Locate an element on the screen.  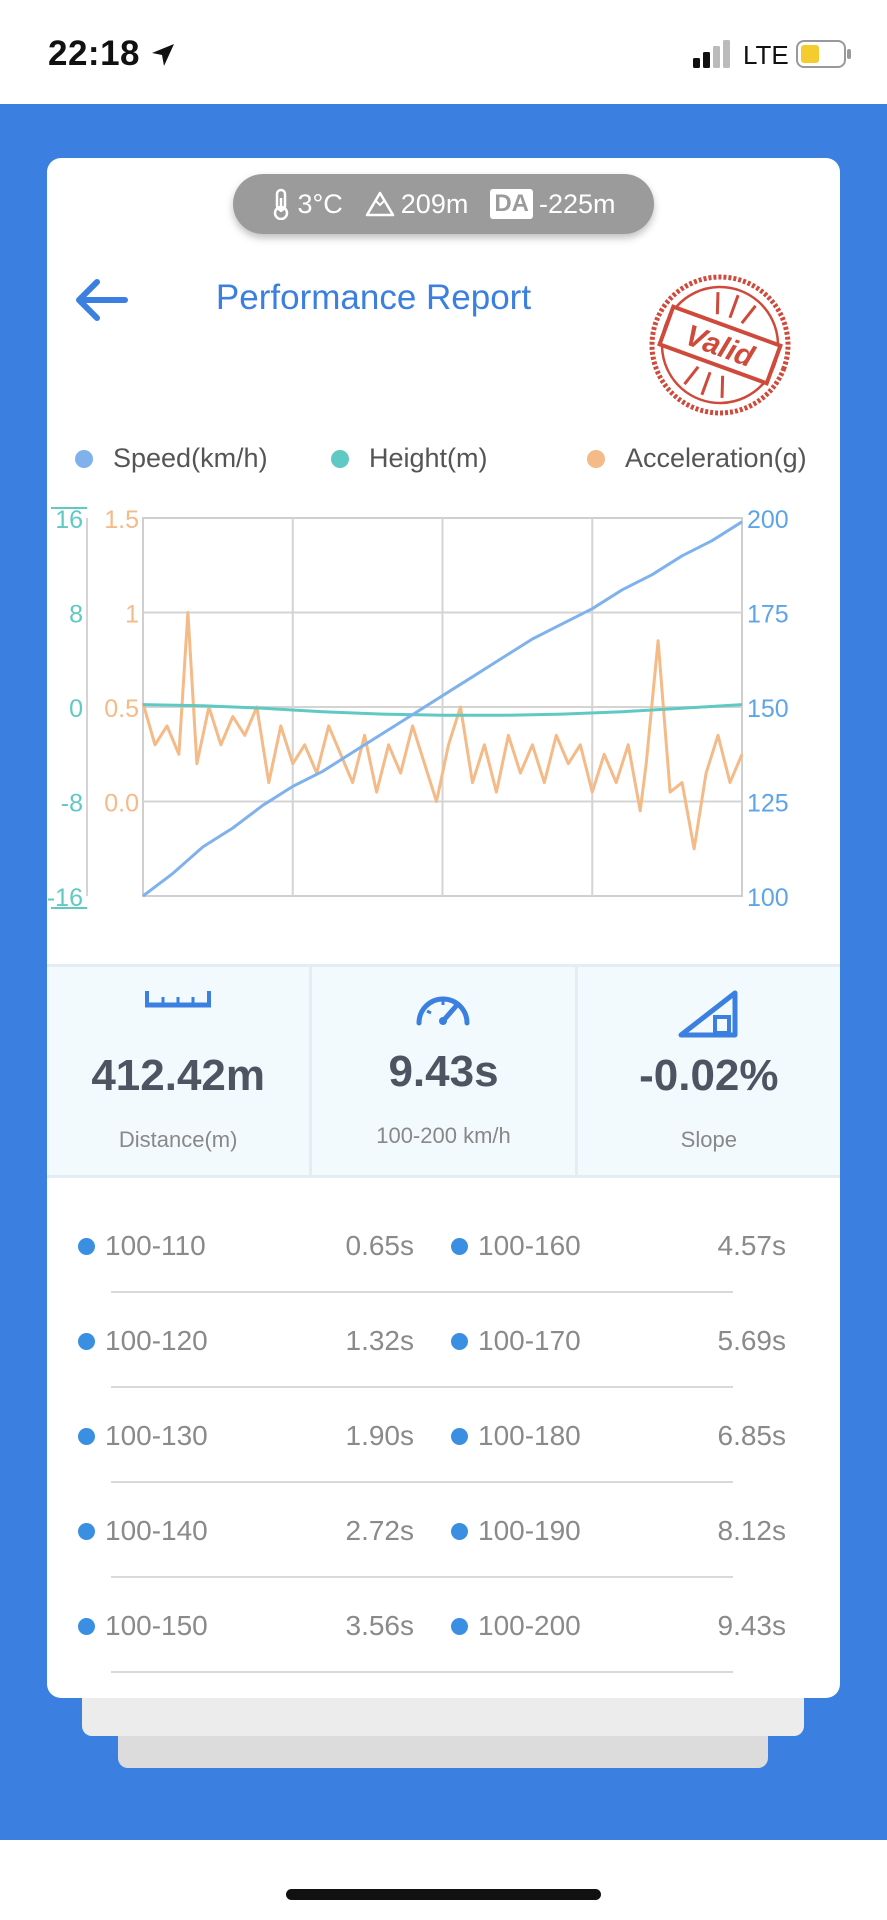
split-left-time: 0.65s is located at coordinates (380, 1245).